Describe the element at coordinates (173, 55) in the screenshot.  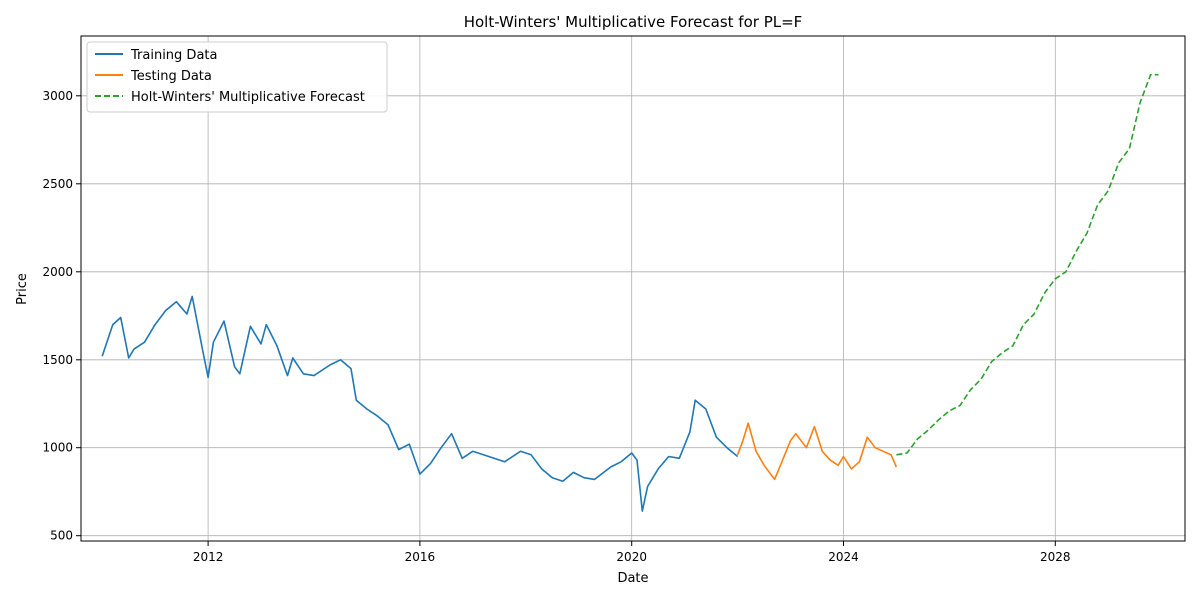
I see `legend-label-training: Training Data` at that location.